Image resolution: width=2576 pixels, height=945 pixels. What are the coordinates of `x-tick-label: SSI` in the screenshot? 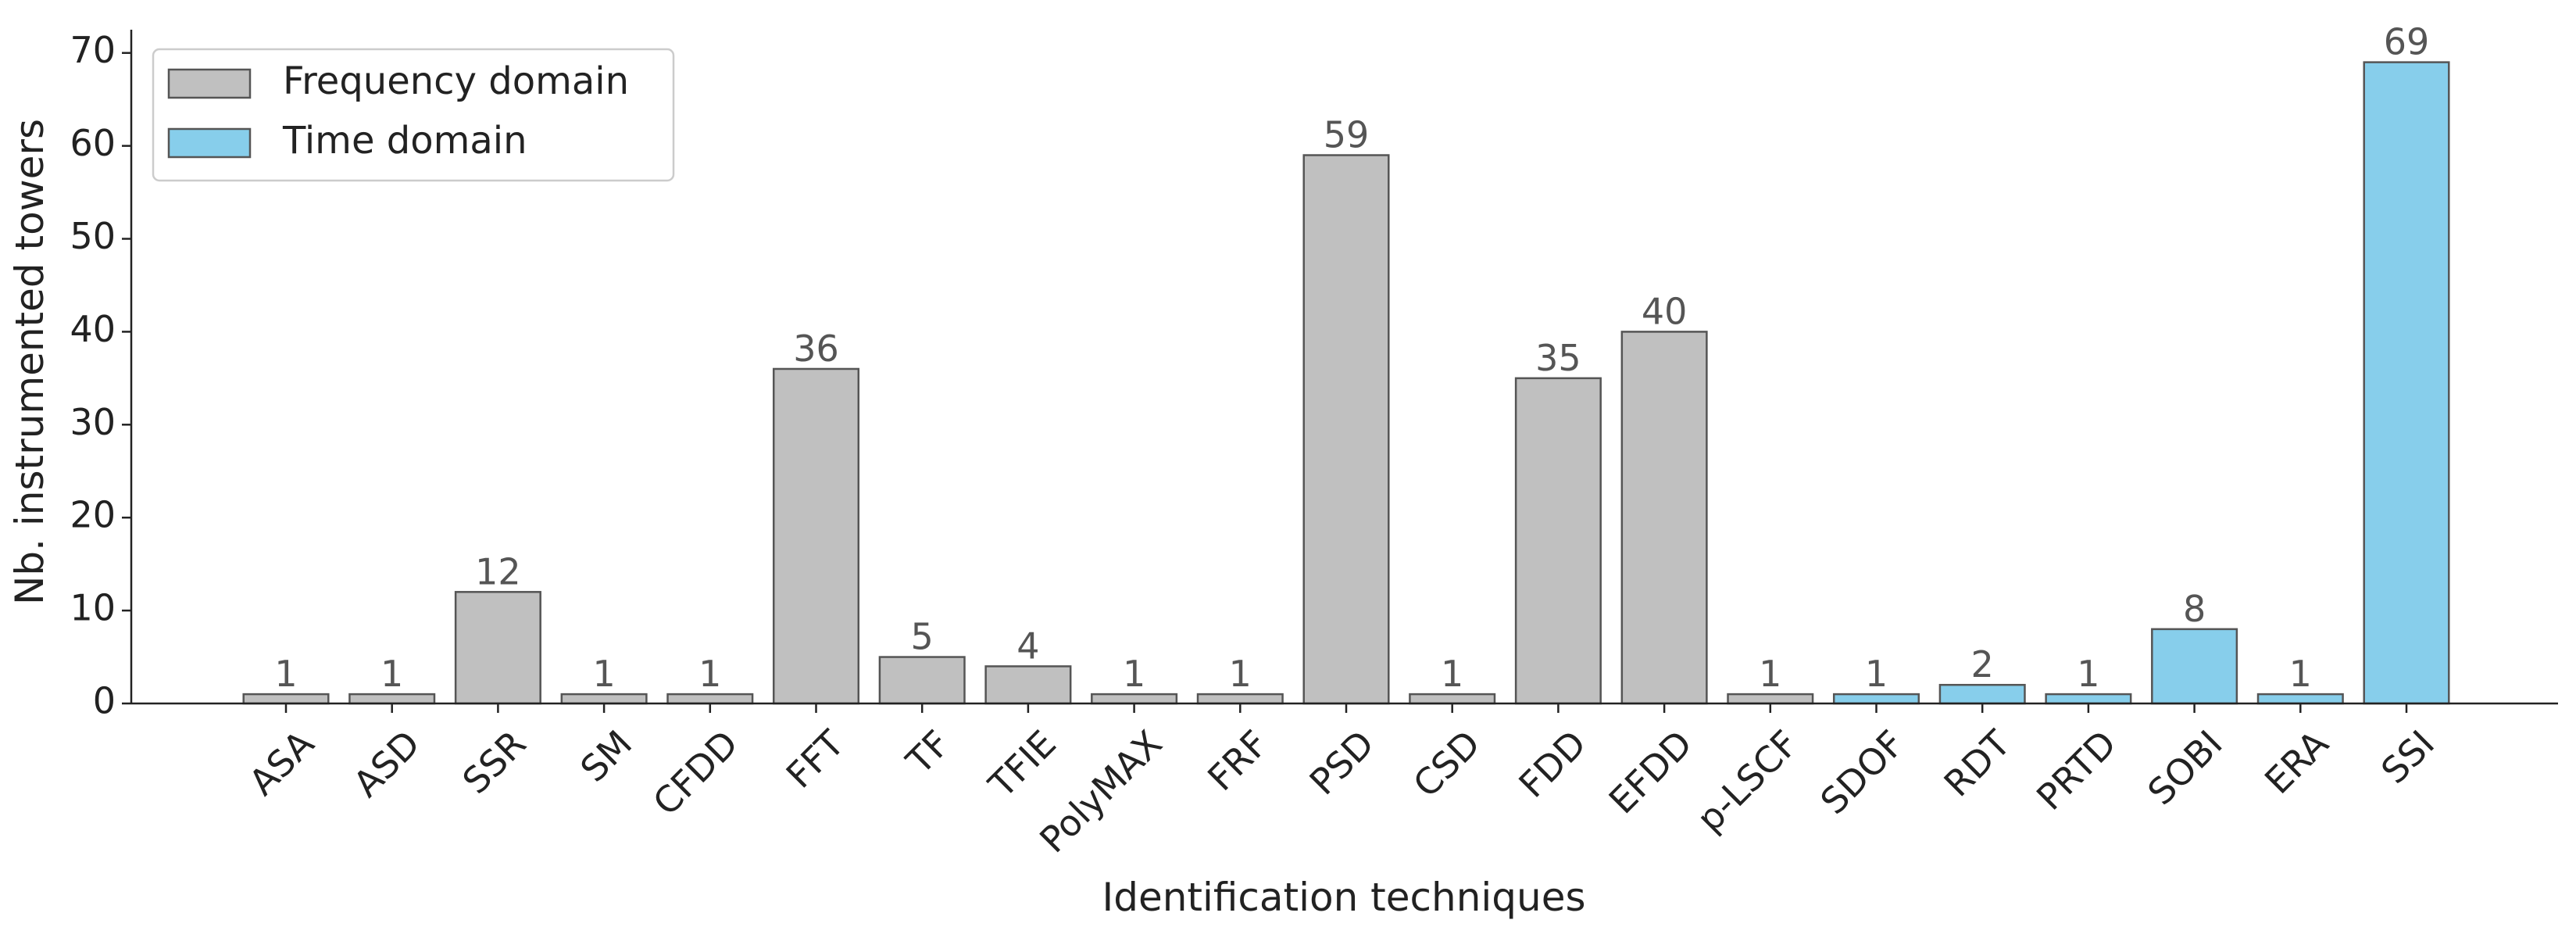 It's located at (2408, 757).